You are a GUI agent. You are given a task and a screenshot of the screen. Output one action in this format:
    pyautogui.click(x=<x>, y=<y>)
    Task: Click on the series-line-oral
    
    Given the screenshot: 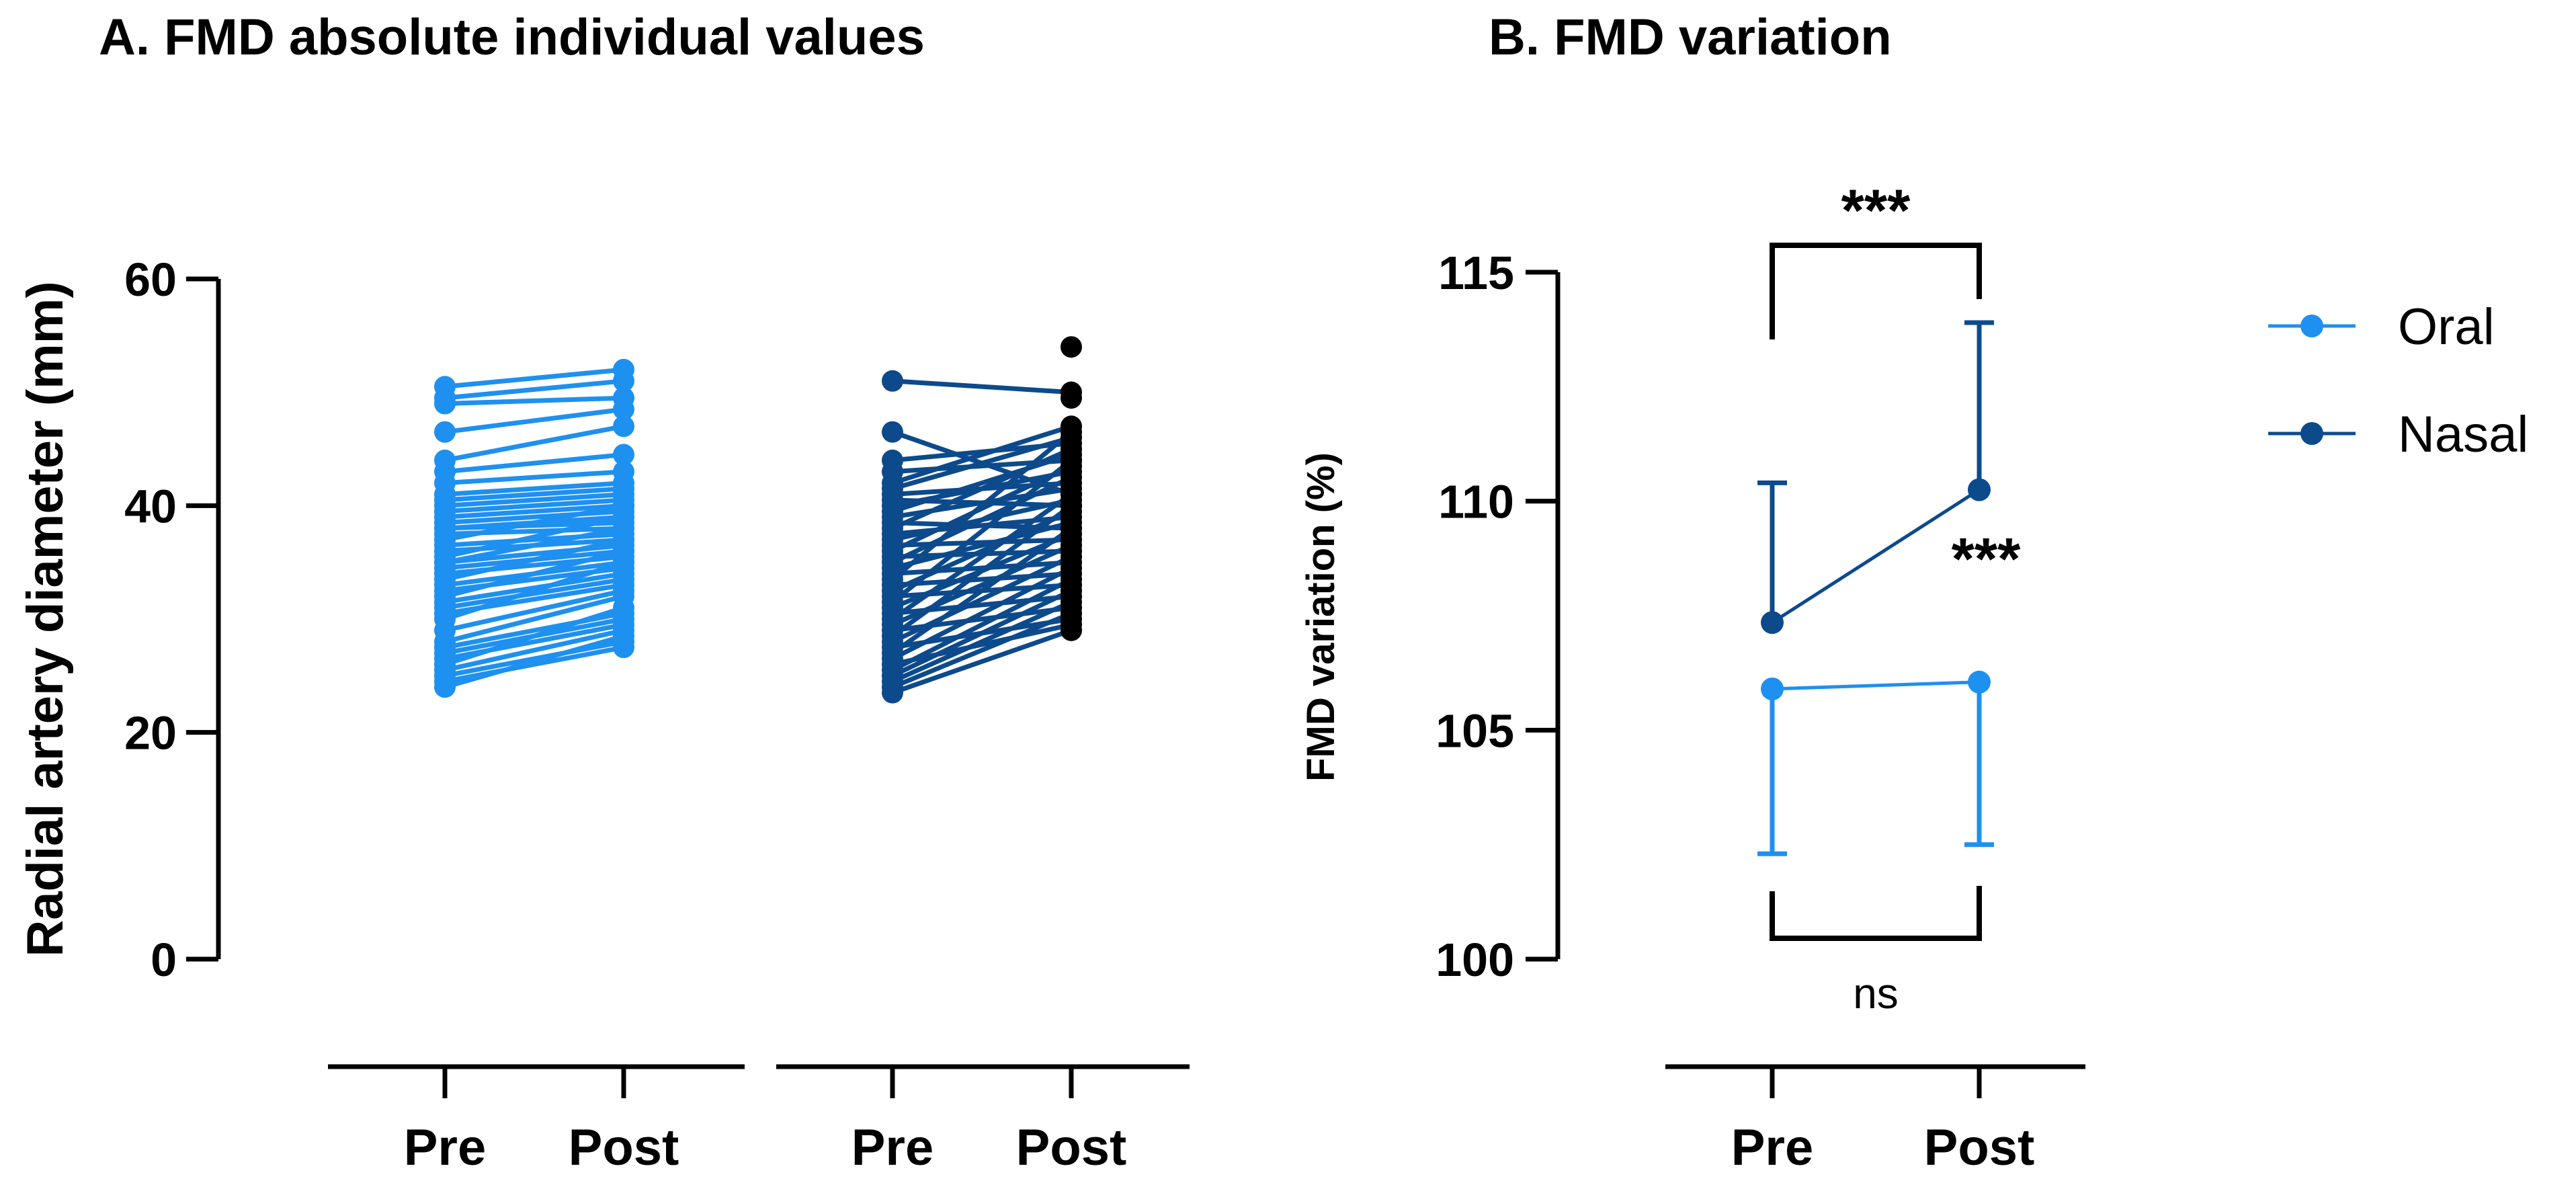 What is the action you would take?
    pyautogui.click(x=1876, y=685)
    